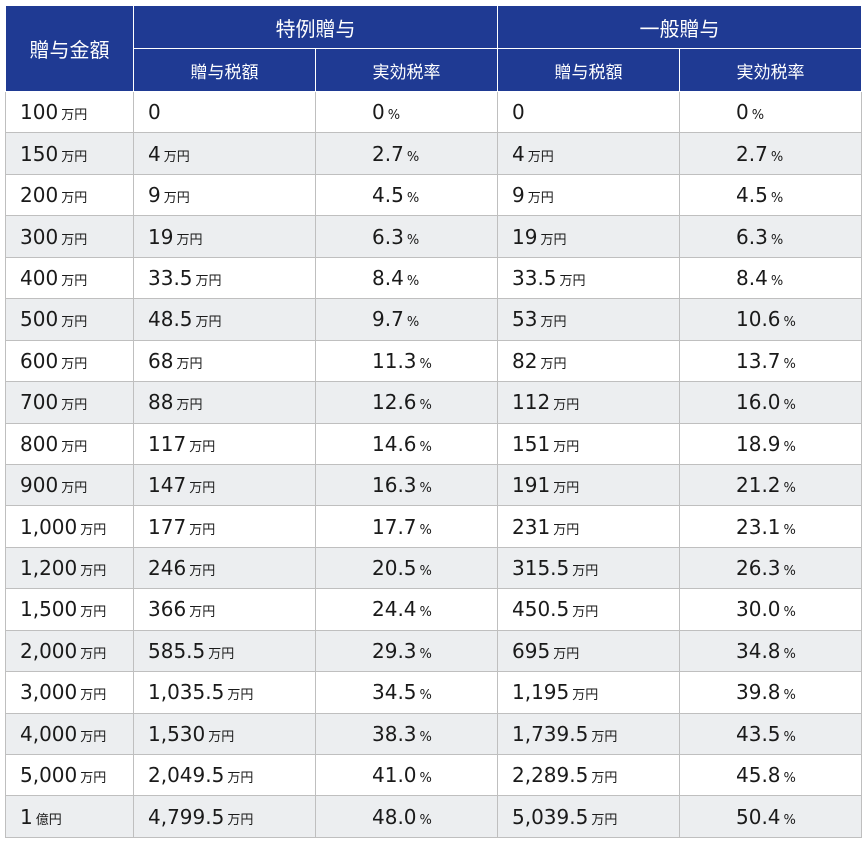 The height and width of the screenshot is (851, 865). What do you see at coordinates (518, 153) in the screenshot?
I see `cell-general-tax-value: 4` at bounding box center [518, 153].